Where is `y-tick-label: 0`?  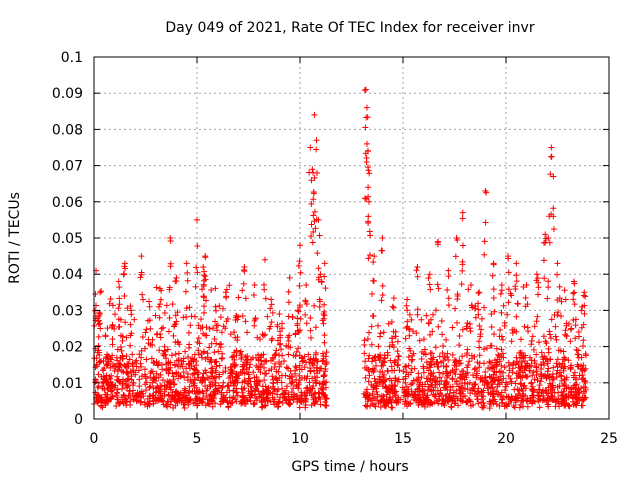
y-tick-label: 0 is located at coordinates (78, 420).